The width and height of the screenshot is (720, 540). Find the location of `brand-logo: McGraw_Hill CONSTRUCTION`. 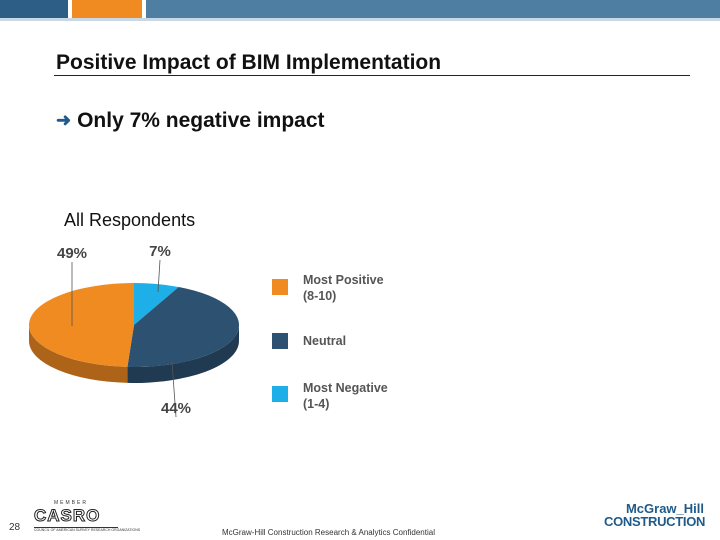

brand-logo: McGraw_Hill CONSTRUCTION is located at coordinates (655, 515).